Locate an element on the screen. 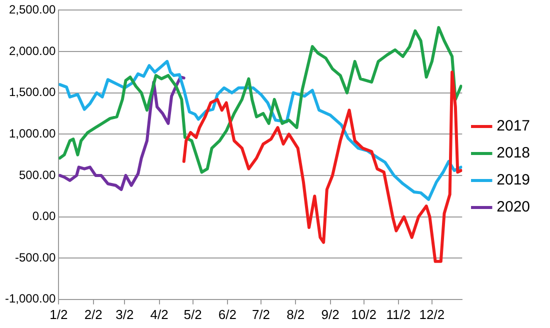 Image resolution: width=550 pixels, height=328 pixels. y-tick-label: 2,000.00 is located at coordinates (32, 51).